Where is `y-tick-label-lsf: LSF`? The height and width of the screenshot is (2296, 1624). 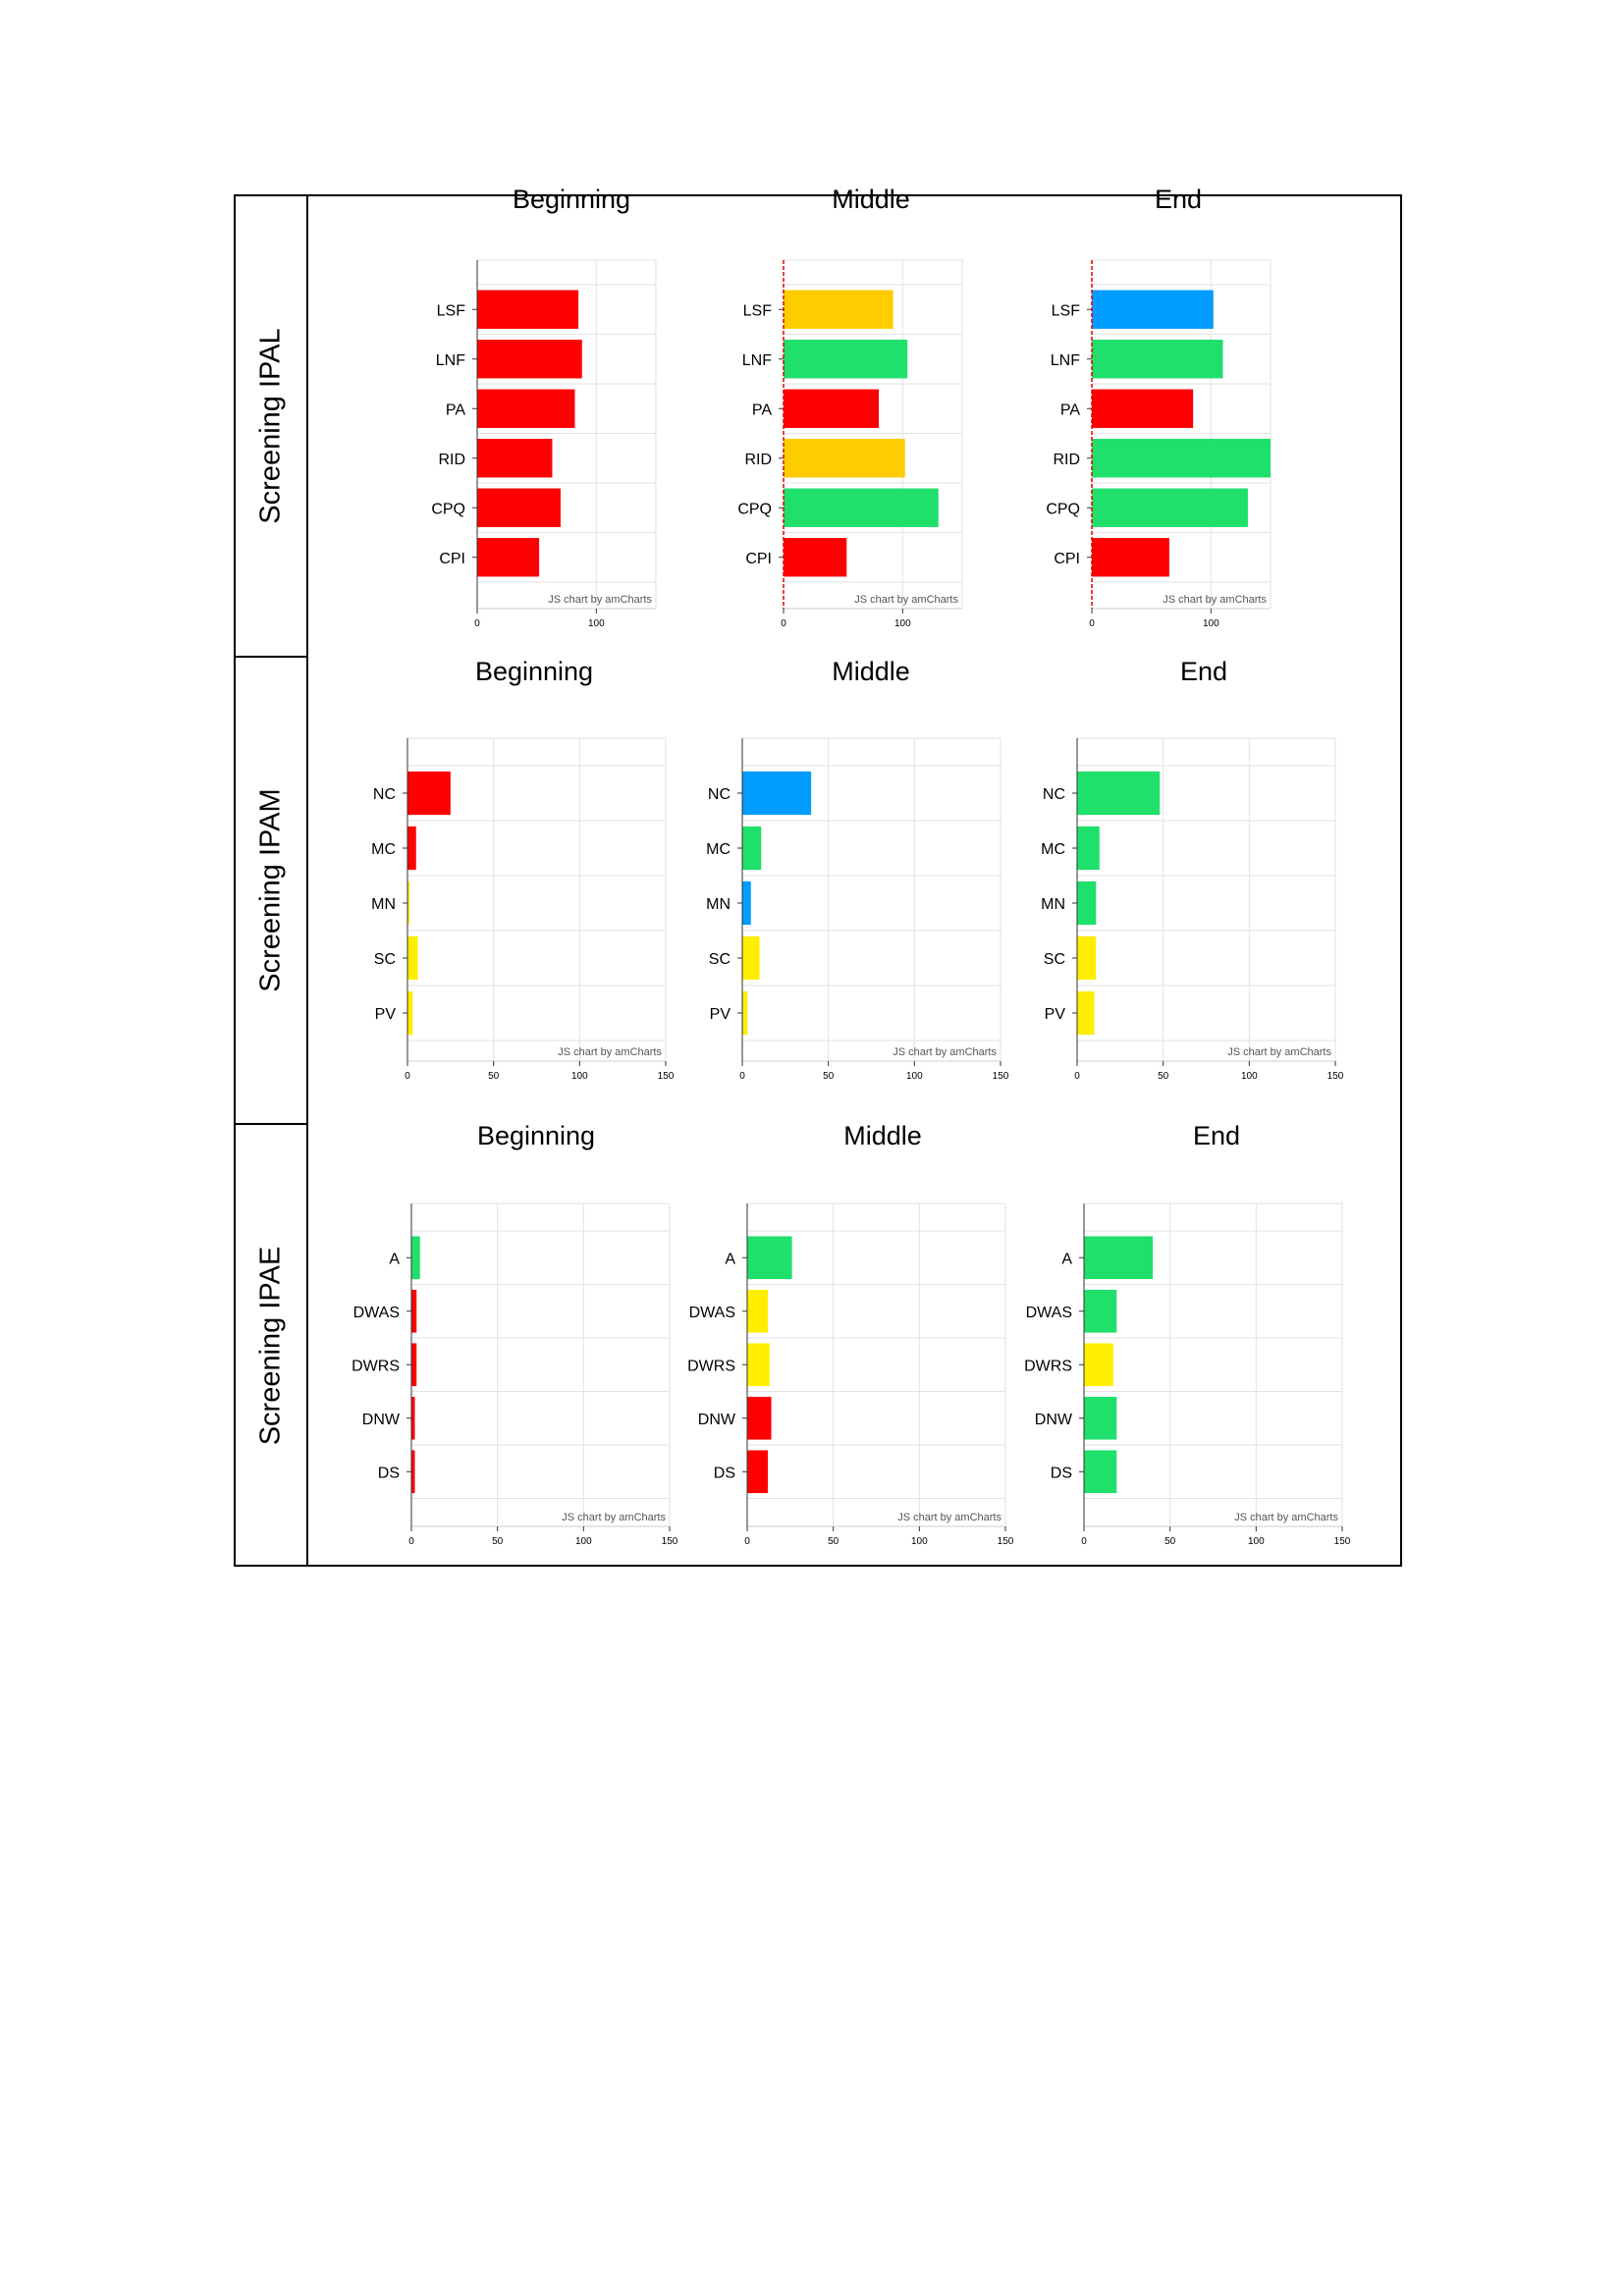
y-tick-label-lsf: LSF is located at coordinates (451, 310).